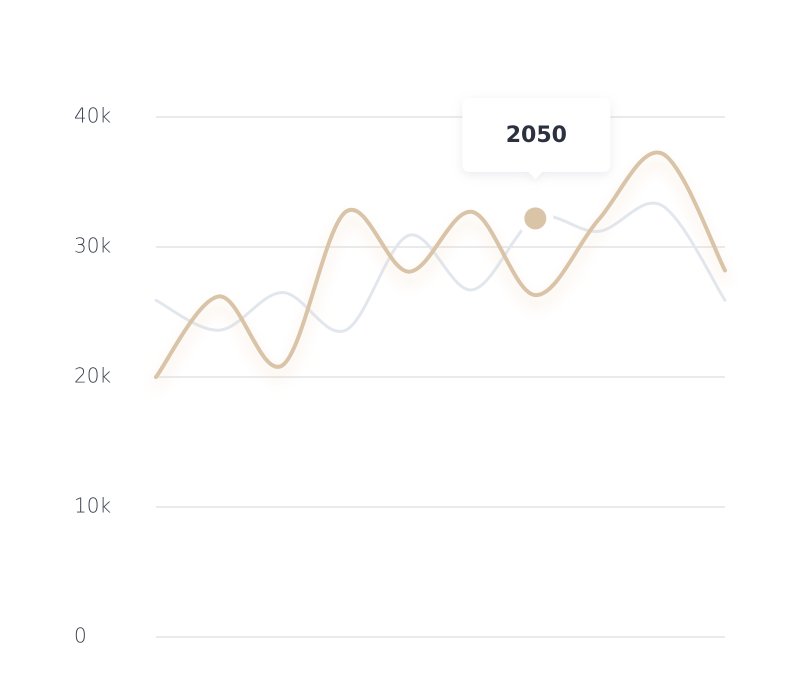  I want to click on point-marker, so click(535, 218).